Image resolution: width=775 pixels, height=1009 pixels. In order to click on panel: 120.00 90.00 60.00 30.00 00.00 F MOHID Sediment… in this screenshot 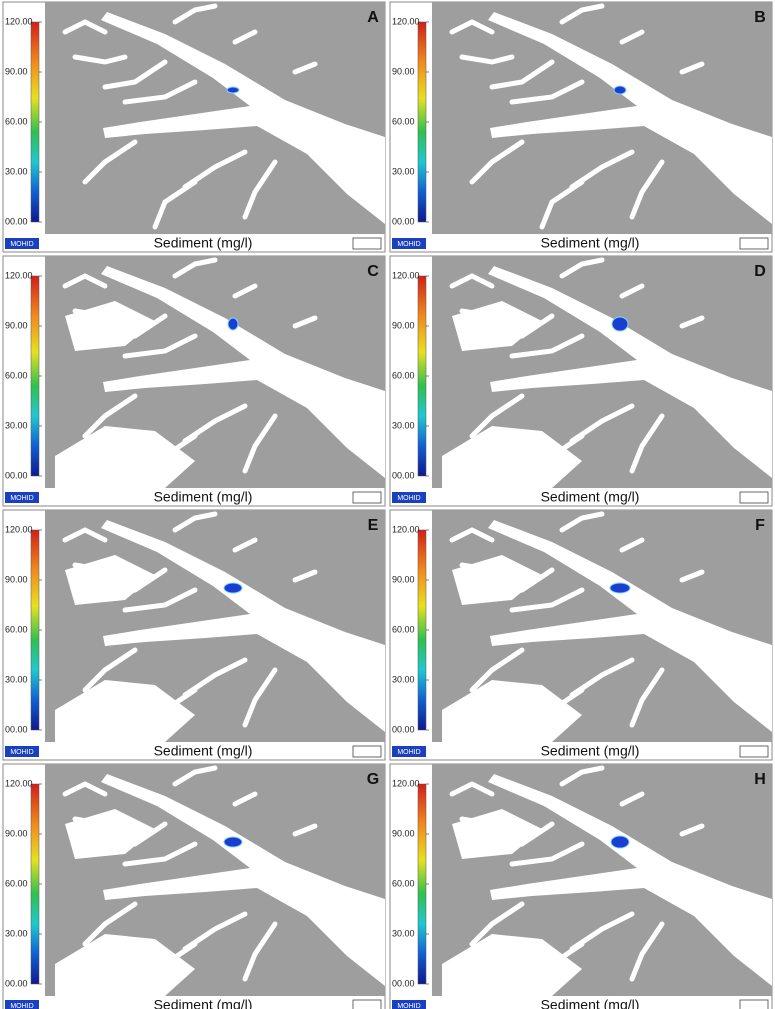, I will do `click(581, 635)`.